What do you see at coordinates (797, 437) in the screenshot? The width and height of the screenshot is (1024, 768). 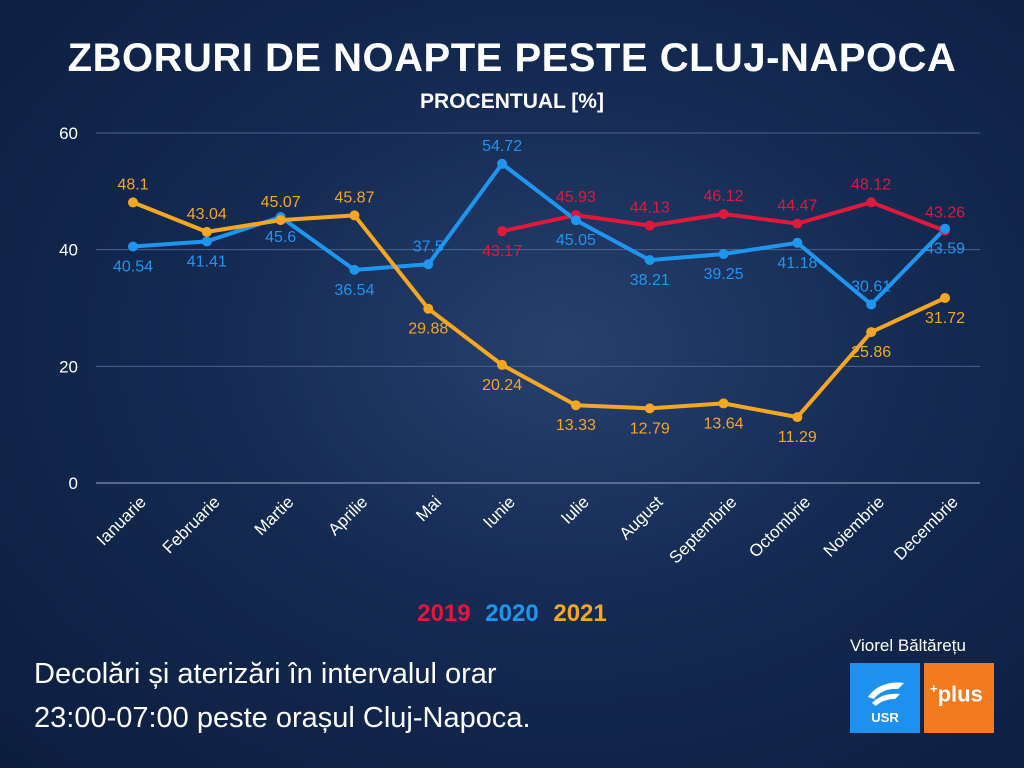 I see `data-label-2021-10: 11.29` at bounding box center [797, 437].